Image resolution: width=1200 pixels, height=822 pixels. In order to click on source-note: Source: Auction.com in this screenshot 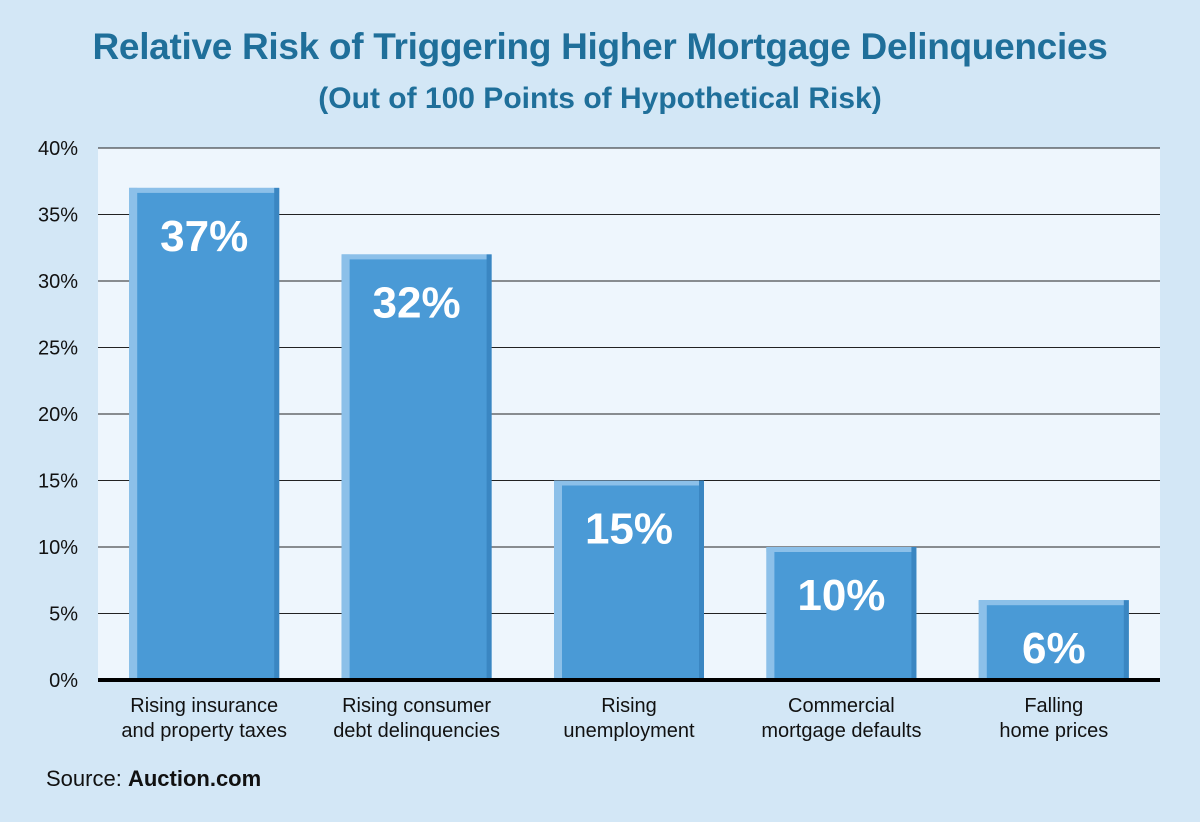, I will do `click(153, 779)`.